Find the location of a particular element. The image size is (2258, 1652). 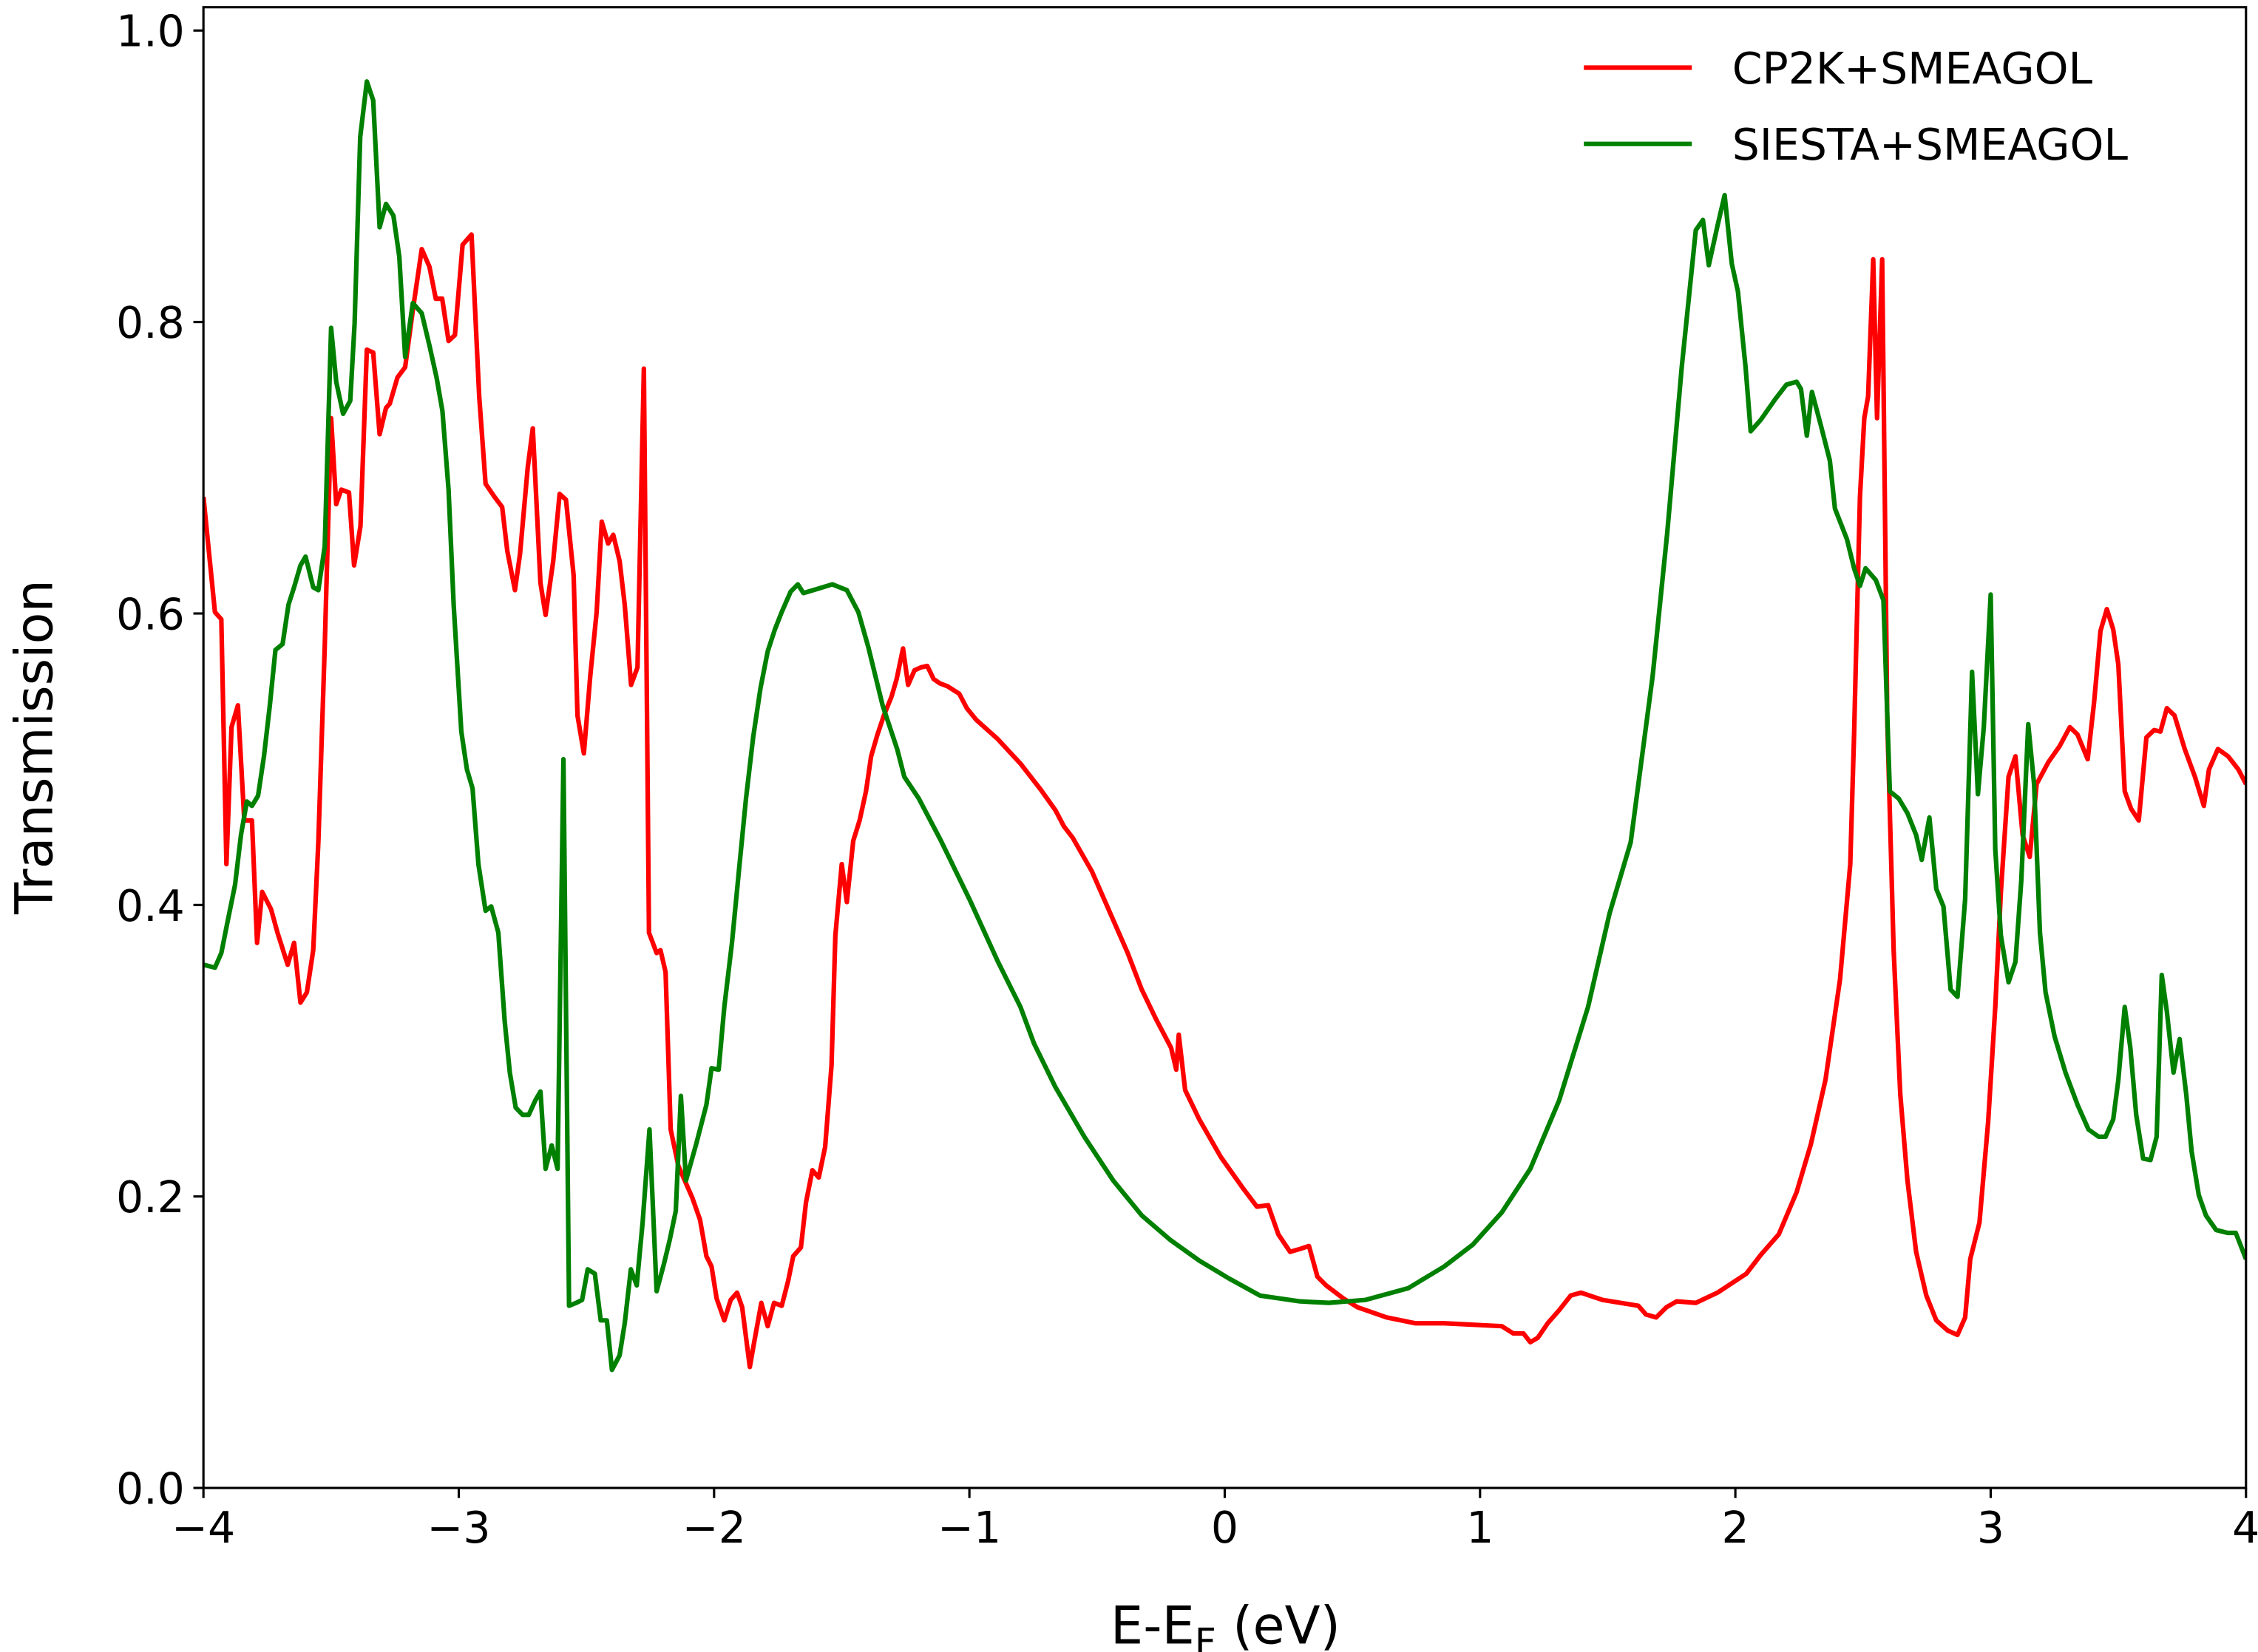

x-tick-label: 2 is located at coordinates (1735, 1528).